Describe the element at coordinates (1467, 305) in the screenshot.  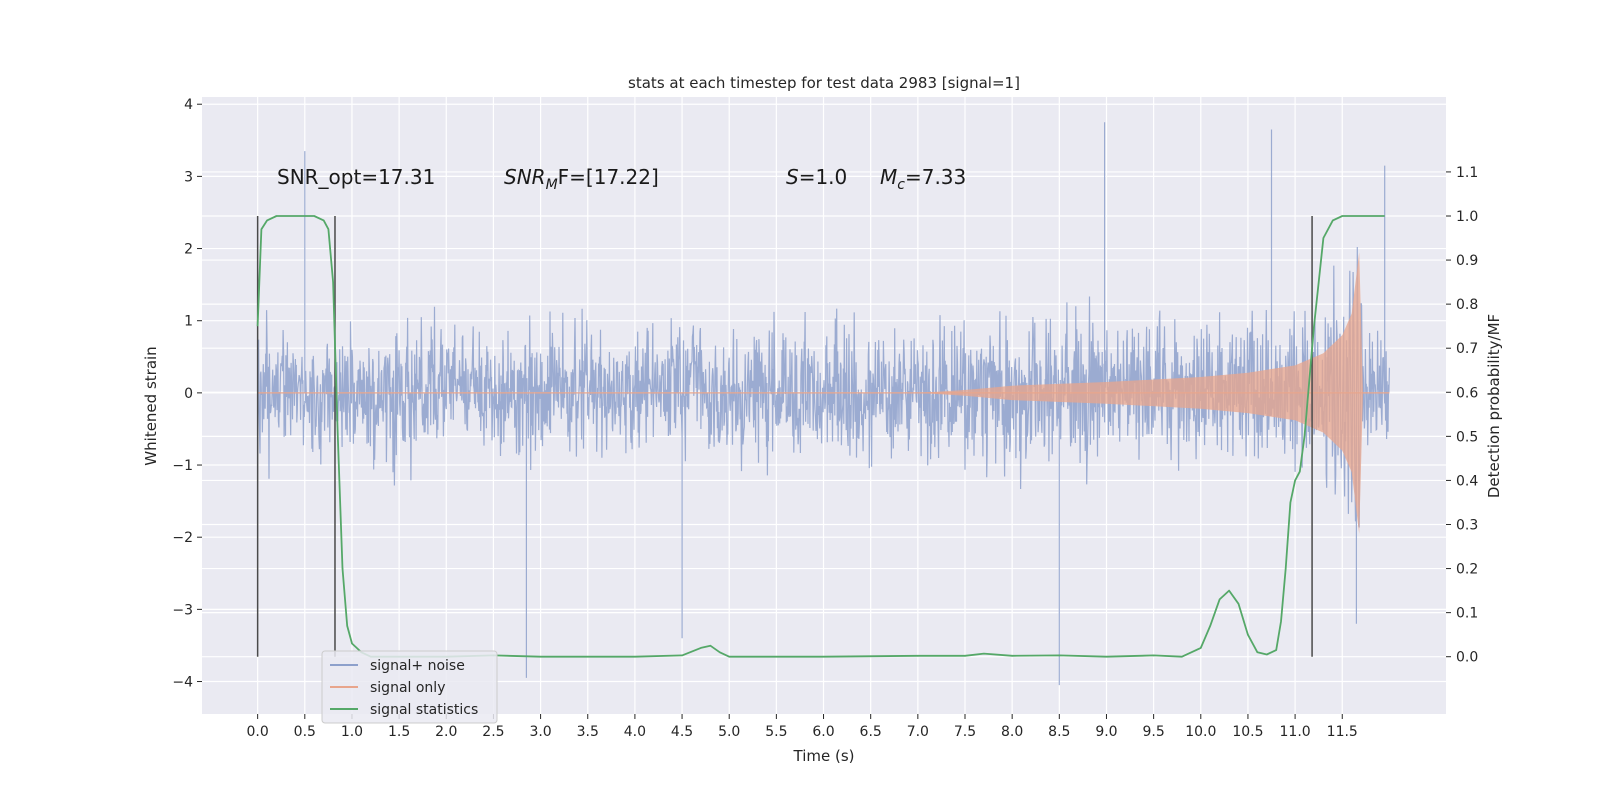
I see `y2-tick-label: 0.8` at that location.